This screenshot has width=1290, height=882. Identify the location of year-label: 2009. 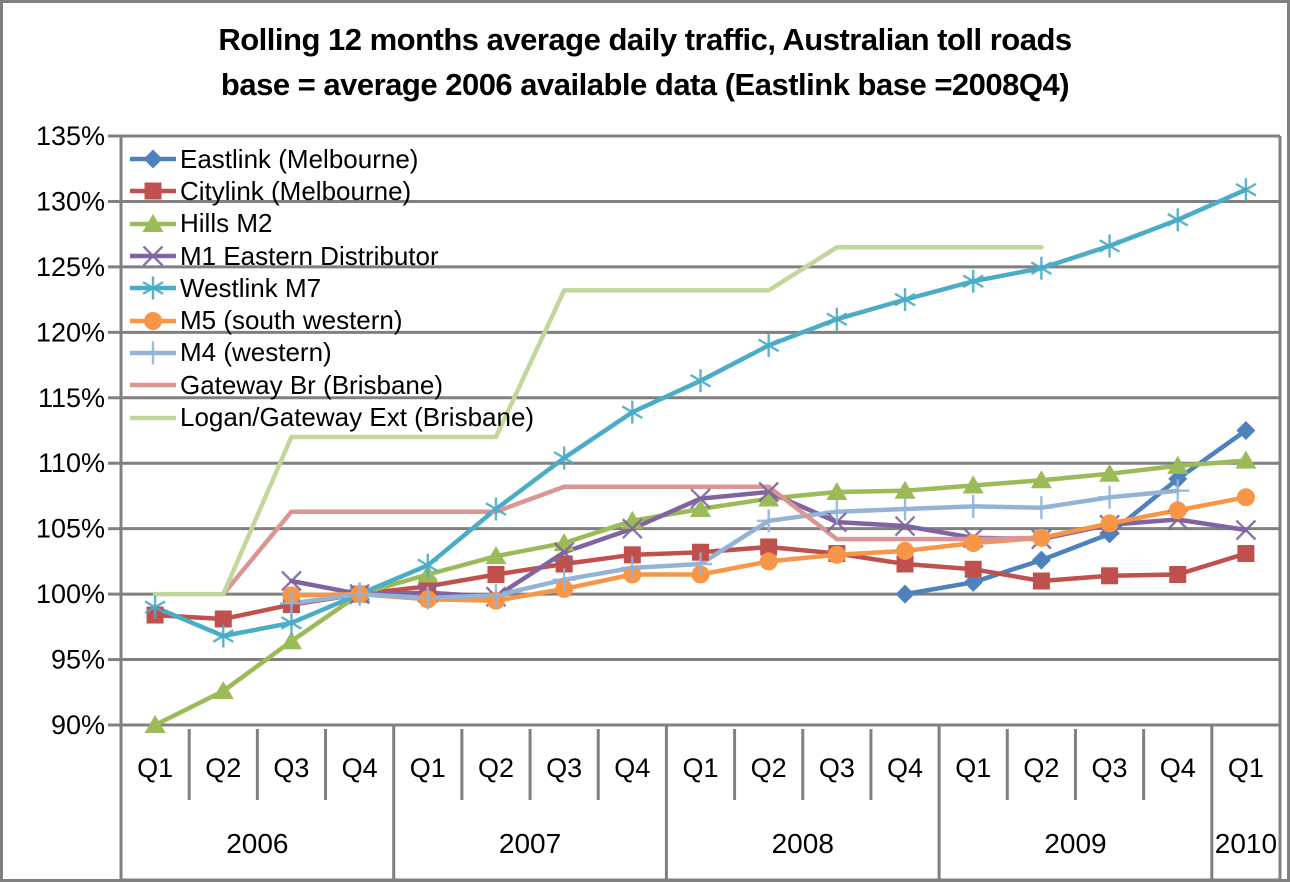
(1075, 843).